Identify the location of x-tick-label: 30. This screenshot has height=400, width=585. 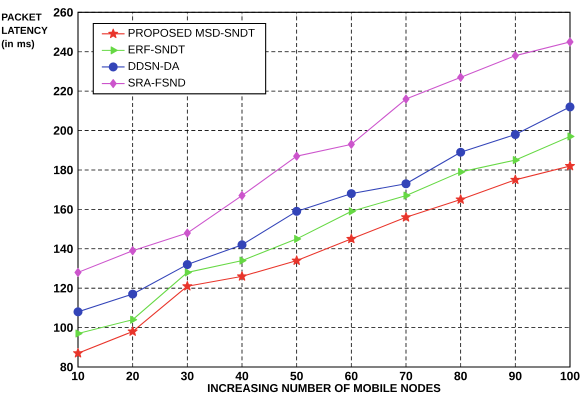
(187, 376).